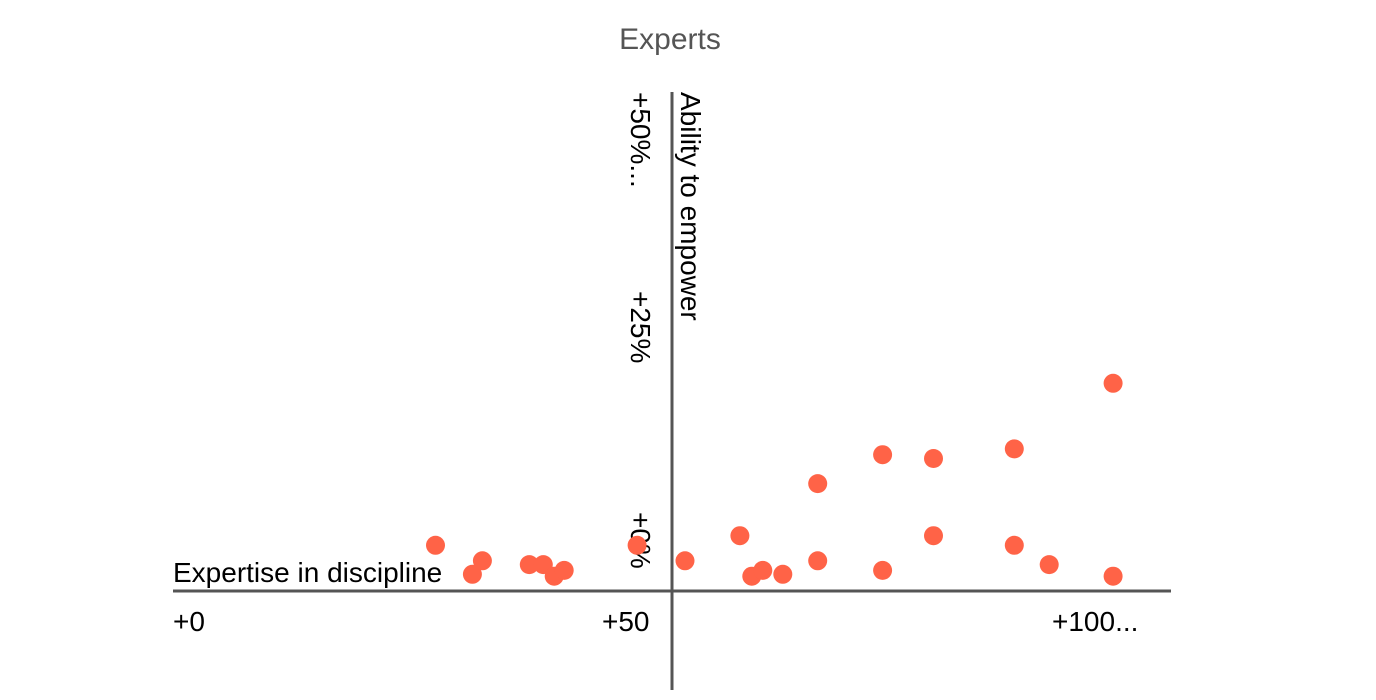 Image resolution: width=1376 pixels, height=700 pixels. I want to click on y-axis-label: Ability to empower, so click(690, 206).